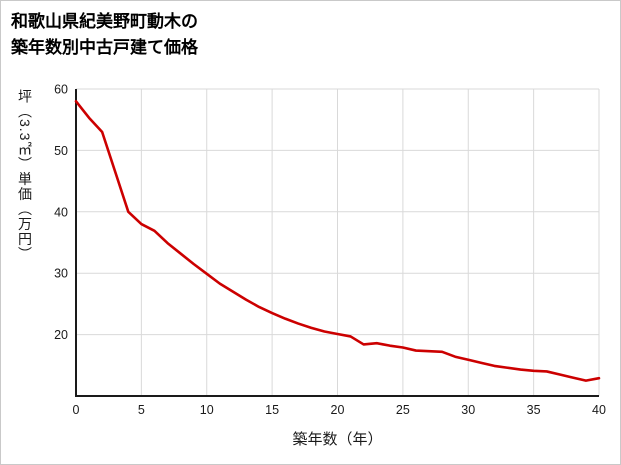  I want to click on y-tick-label: 60, so click(61, 90).